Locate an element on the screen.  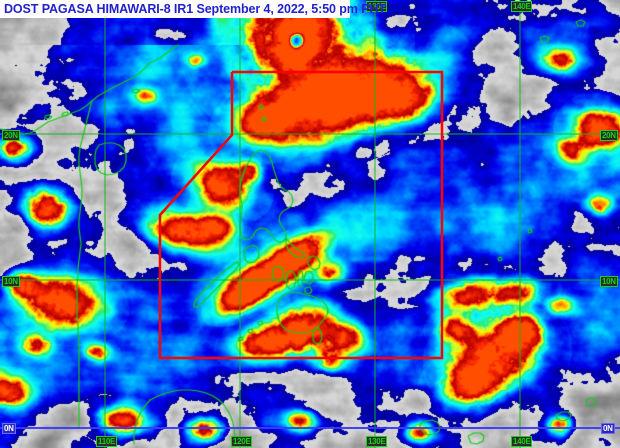
coord-label-lon-130e-bottom: 130E is located at coordinates (377, 441).